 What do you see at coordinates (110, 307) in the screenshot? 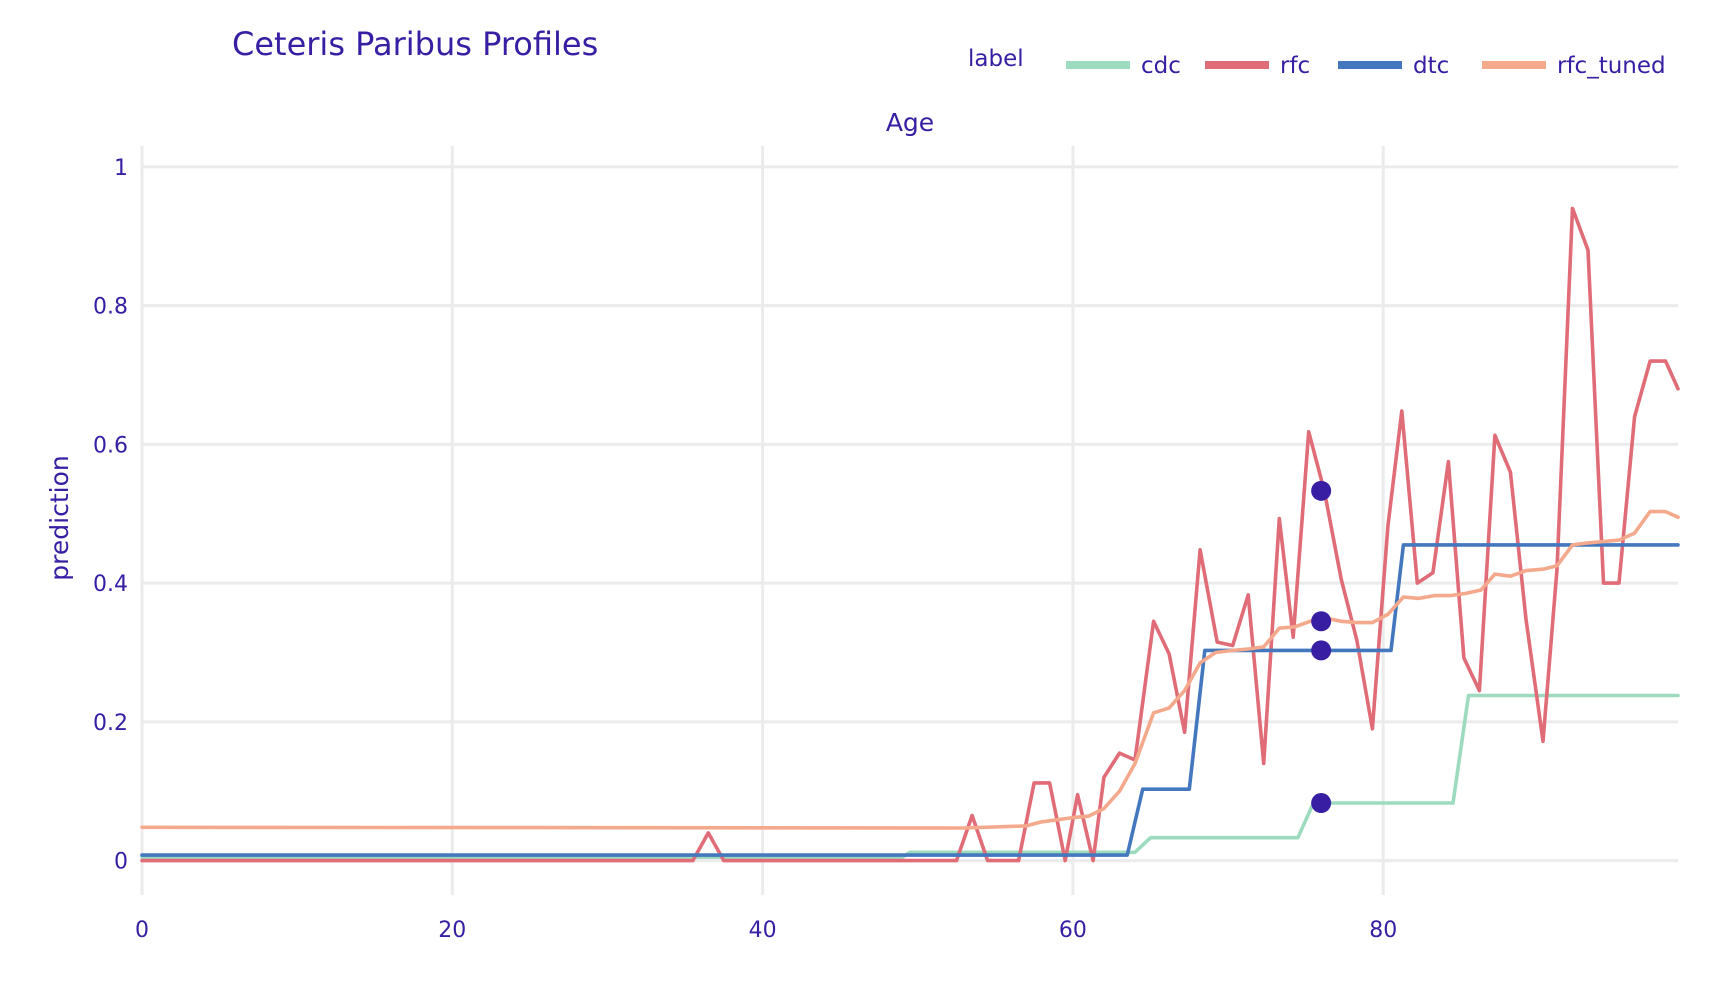
I see `y-tick-label: 0.8` at bounding box center [110, 307].